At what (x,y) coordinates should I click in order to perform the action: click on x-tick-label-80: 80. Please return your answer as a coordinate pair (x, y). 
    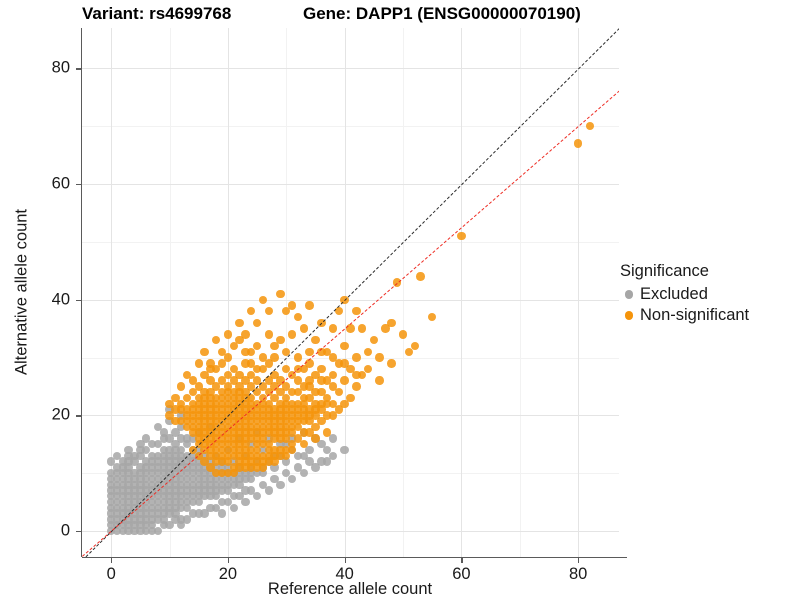
    Looking at the image, I should click on (578, 574).